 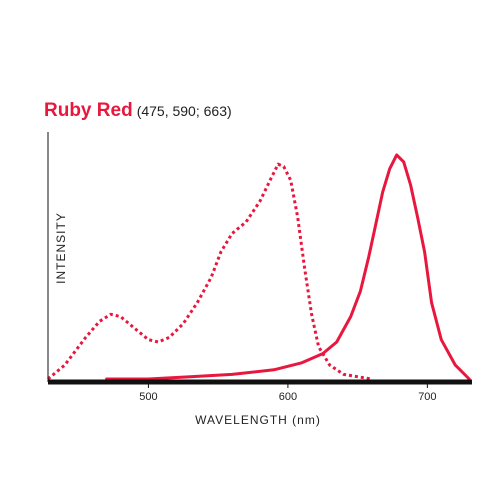 What do you see at coordinates (61, 248) in the screenshot?
I see `y-axis-label: INTENSITY` at bounding box center [61, 248].